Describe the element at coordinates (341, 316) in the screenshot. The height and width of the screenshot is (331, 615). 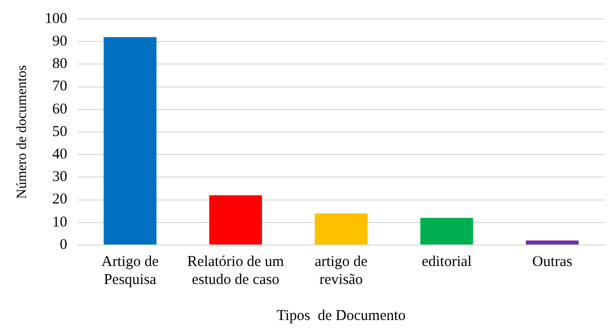
I see `x-axis-title: Tipos de Documento` at that location.